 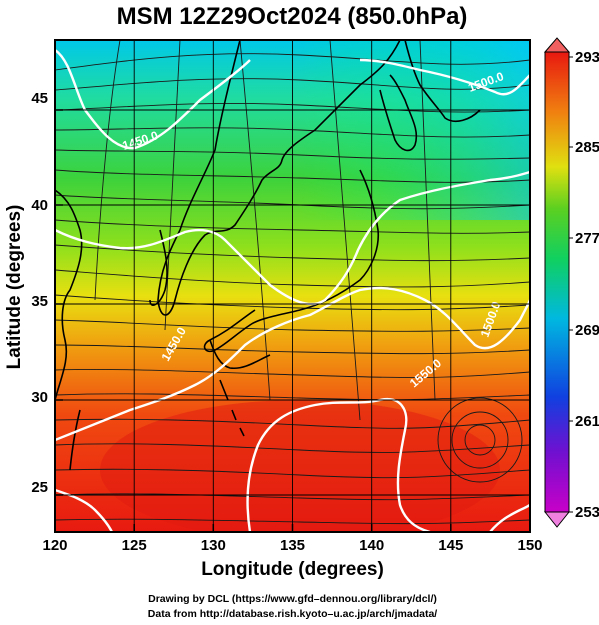 What do you see at coordinates (557, 282) in the screenshot?
I see `colorbar-gradient` at bounding box center [557, 282].